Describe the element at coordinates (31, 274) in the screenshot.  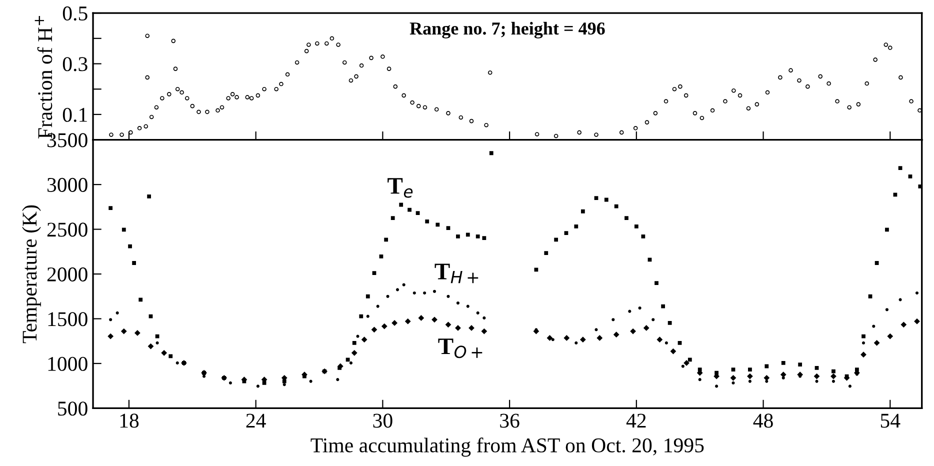
I see `y-axis-title: Temperature (K)` at that location.